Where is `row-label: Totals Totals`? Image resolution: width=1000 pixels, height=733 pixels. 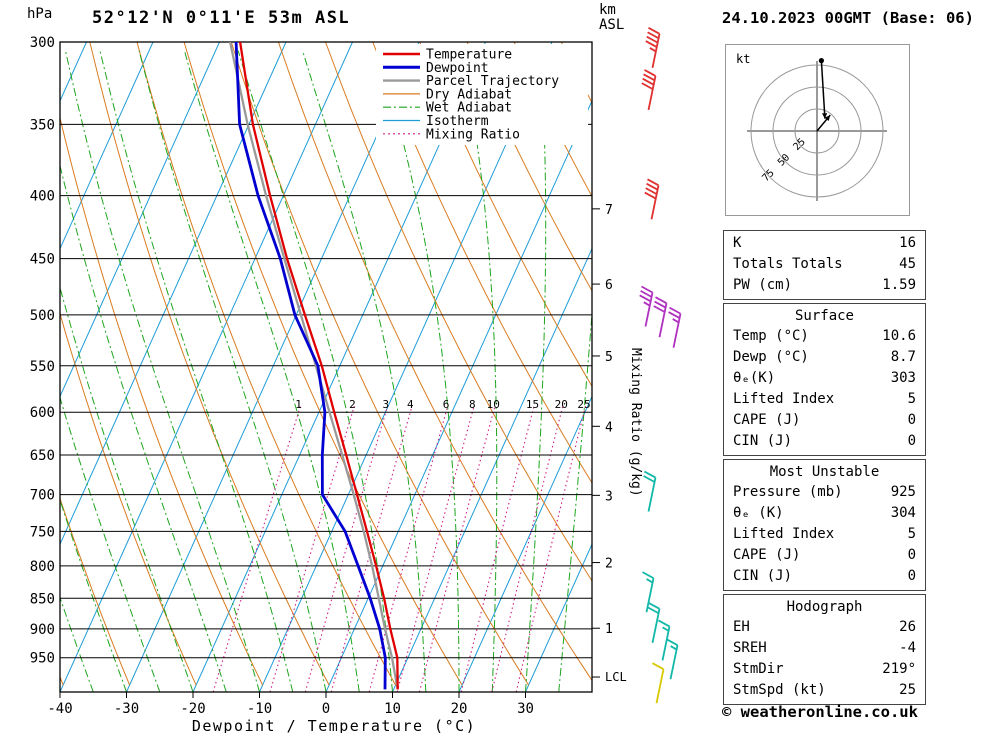
row-label: Totals Totals is located at coordinates (788, 264).